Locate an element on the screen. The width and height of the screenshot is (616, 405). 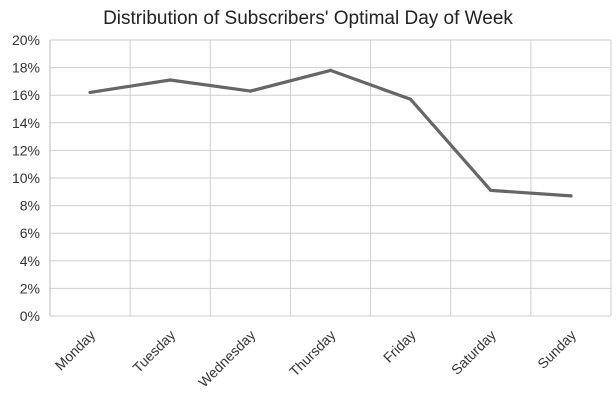
y-tick-label: 10% is located at coordinates (26, 178).